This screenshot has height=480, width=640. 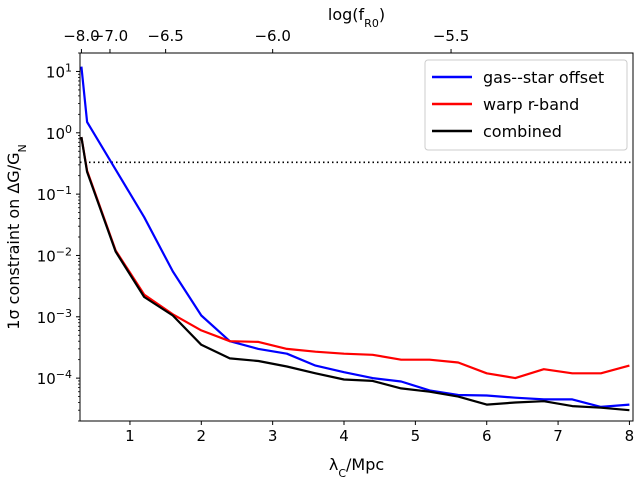 What do you see at coordinates (356, 467) in the screenshot?
I see `x-axis-label: λC/Mpc` at bounding box center [356, 467].